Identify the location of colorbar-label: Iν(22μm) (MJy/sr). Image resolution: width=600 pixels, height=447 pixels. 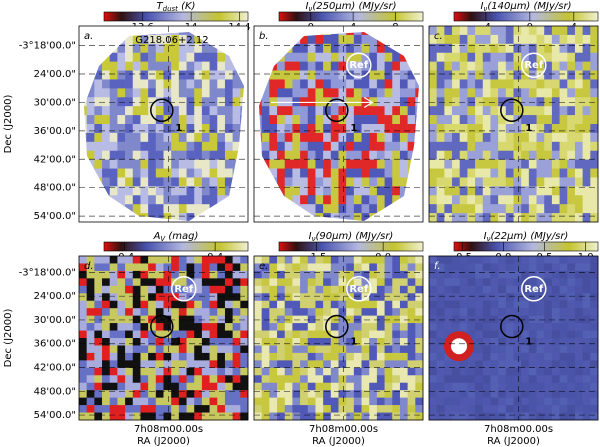
(526, 237).